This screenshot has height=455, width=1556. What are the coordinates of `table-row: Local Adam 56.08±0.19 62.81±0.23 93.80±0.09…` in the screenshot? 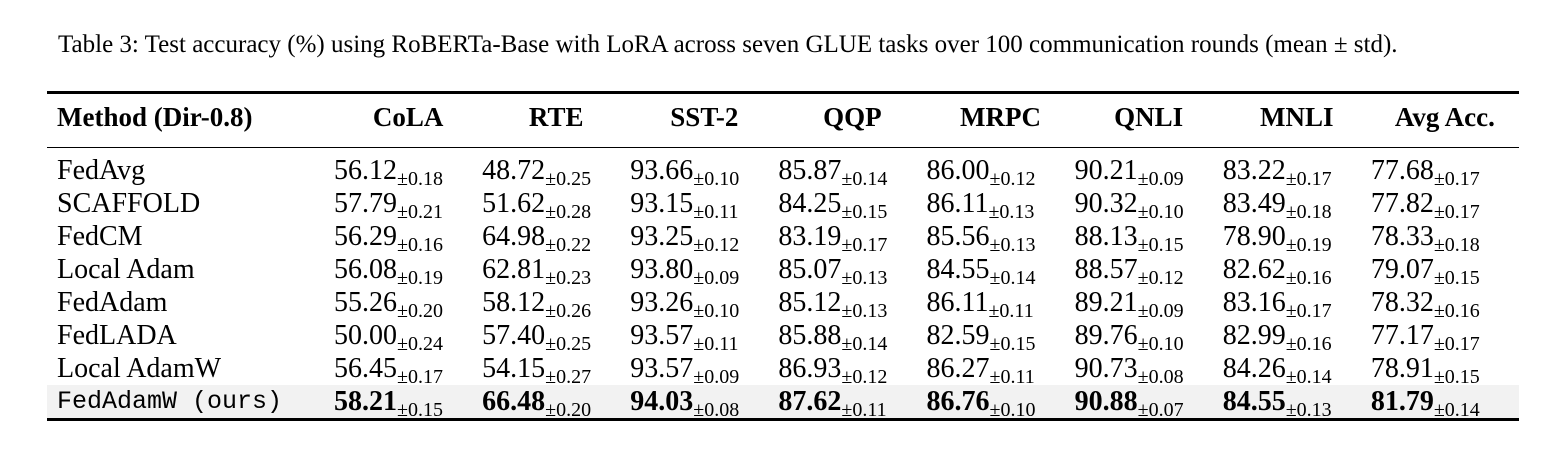 It's located at (783, 271).